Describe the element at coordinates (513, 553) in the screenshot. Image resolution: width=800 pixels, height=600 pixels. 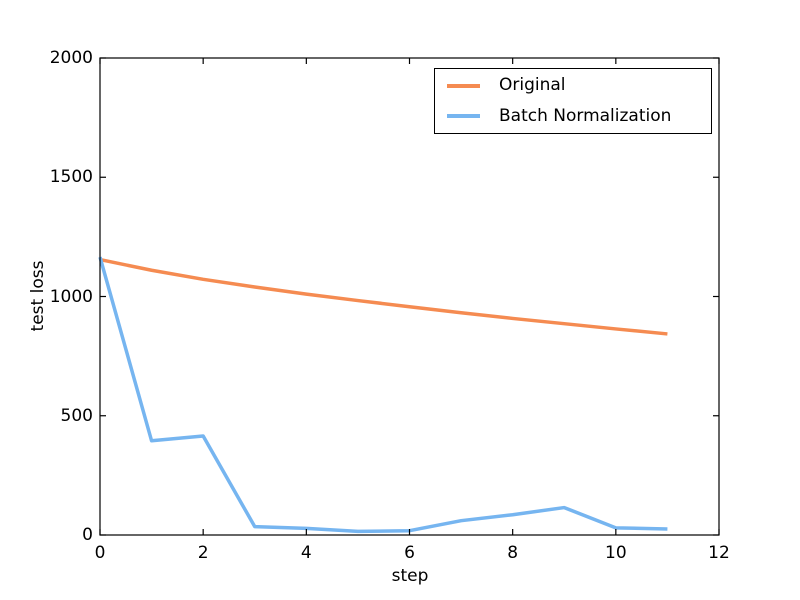
I see `x-tick-label: 8` at that location.